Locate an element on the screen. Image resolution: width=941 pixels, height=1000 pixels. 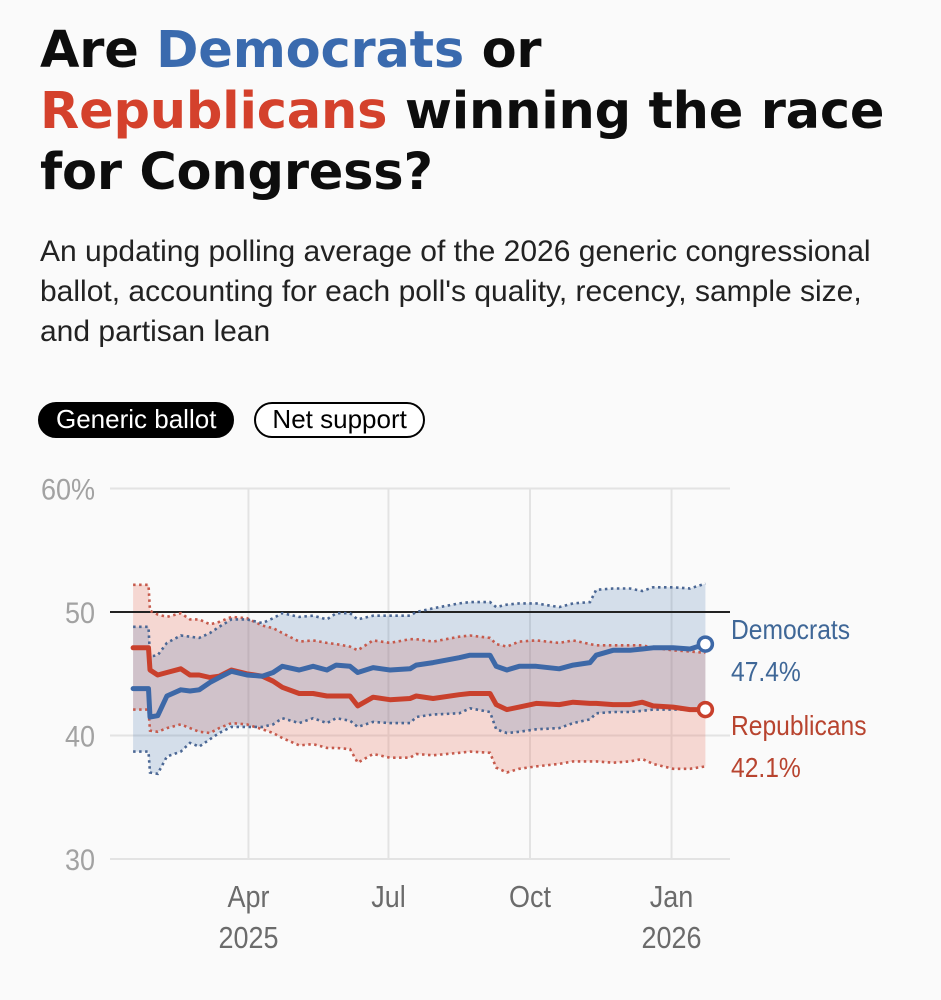
x-tick-year-label: 2025 is located at coordinates (248, 938).